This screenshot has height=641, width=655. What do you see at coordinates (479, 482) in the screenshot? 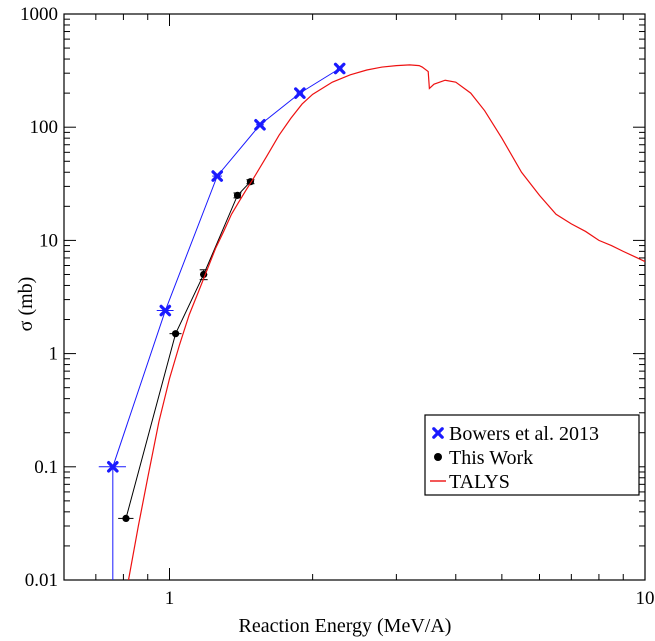
I see `legend-label: TALYS` at bounding box center [479, 482].